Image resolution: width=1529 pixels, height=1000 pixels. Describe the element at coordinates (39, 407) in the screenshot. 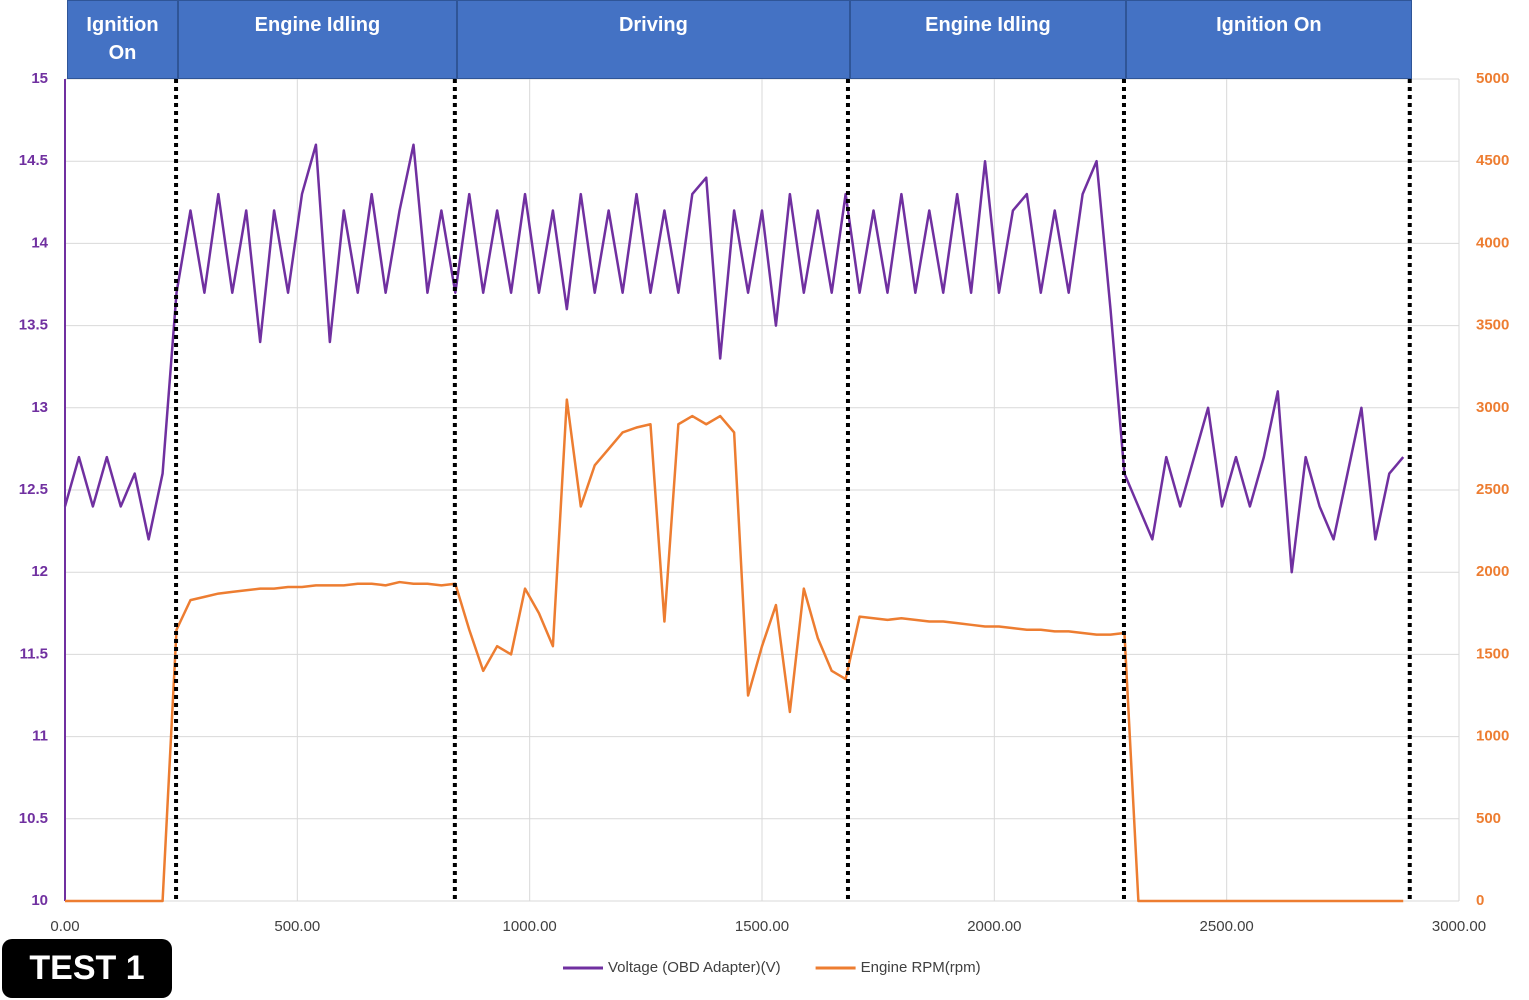

I see `y-tick-label: 13` at that location.